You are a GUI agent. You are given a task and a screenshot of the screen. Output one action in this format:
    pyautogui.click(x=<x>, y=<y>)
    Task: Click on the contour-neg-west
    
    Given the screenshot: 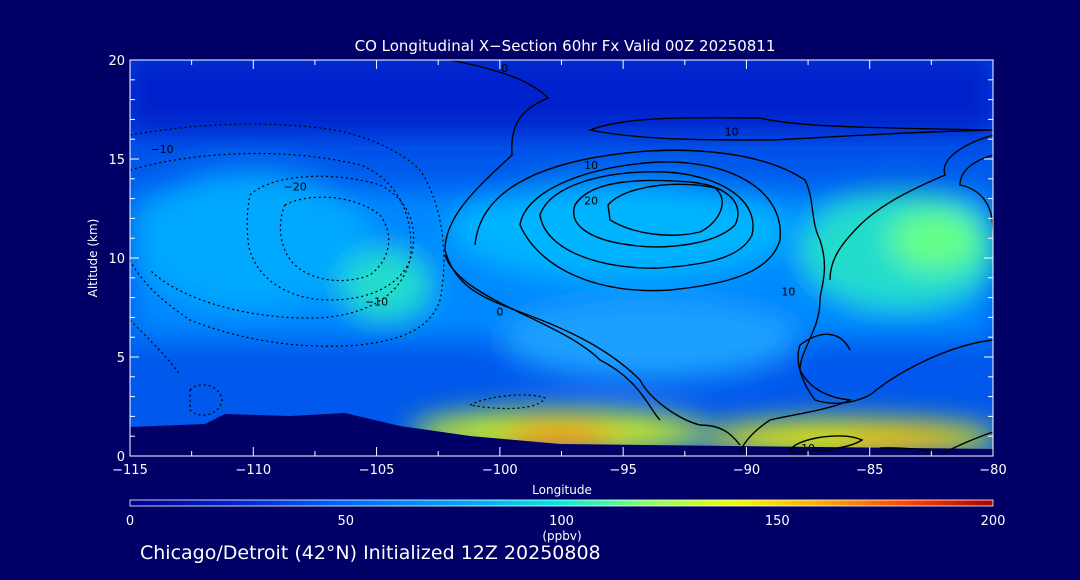 What is the action you would take?
    pyautogui.click(x=155, y=347)
    